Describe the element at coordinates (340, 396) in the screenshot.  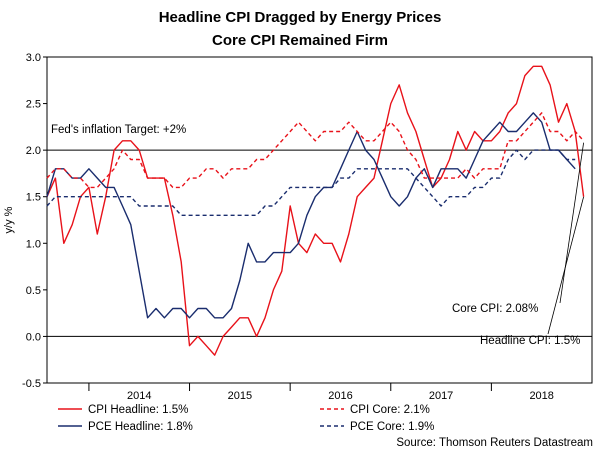
I see `x-tick-label: 2016` at that location.